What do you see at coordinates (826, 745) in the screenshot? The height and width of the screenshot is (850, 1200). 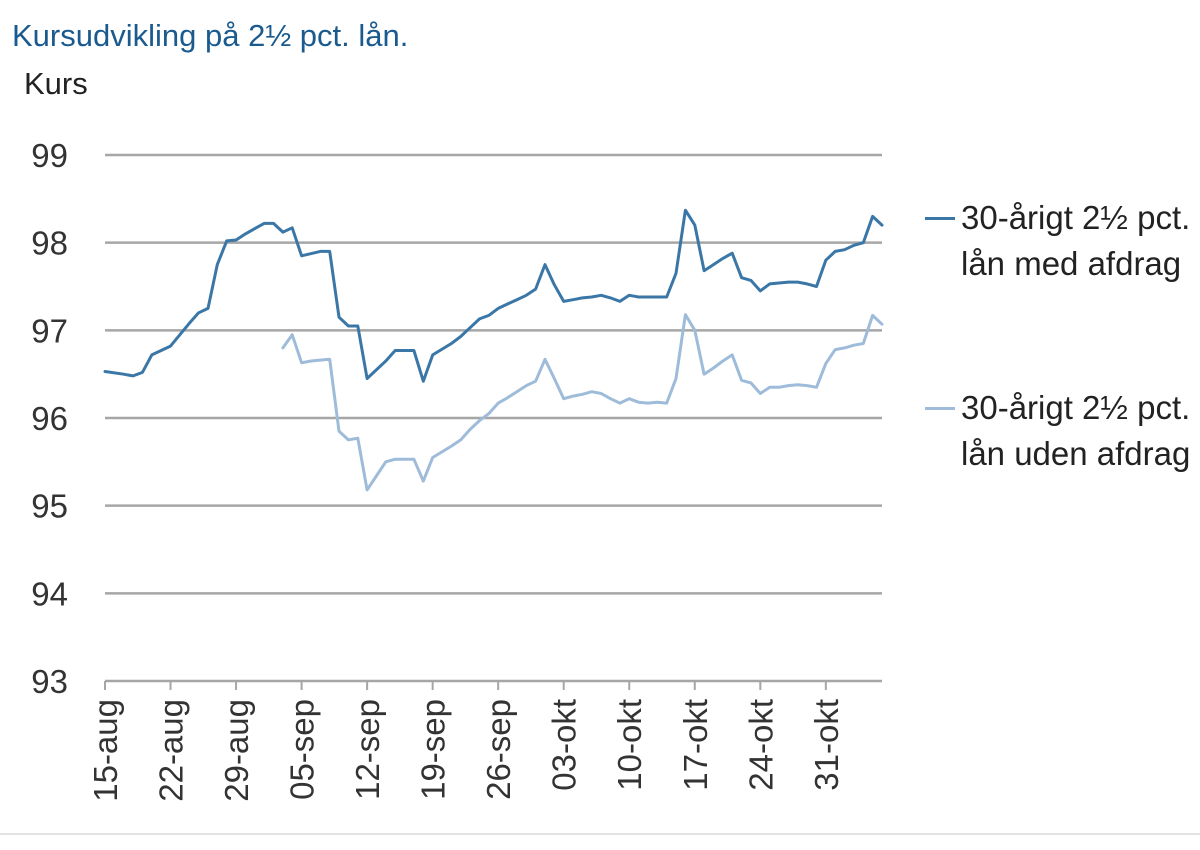 I see `x-tick-label-31-okt: 31-okt` at bounding box center [826, 745].